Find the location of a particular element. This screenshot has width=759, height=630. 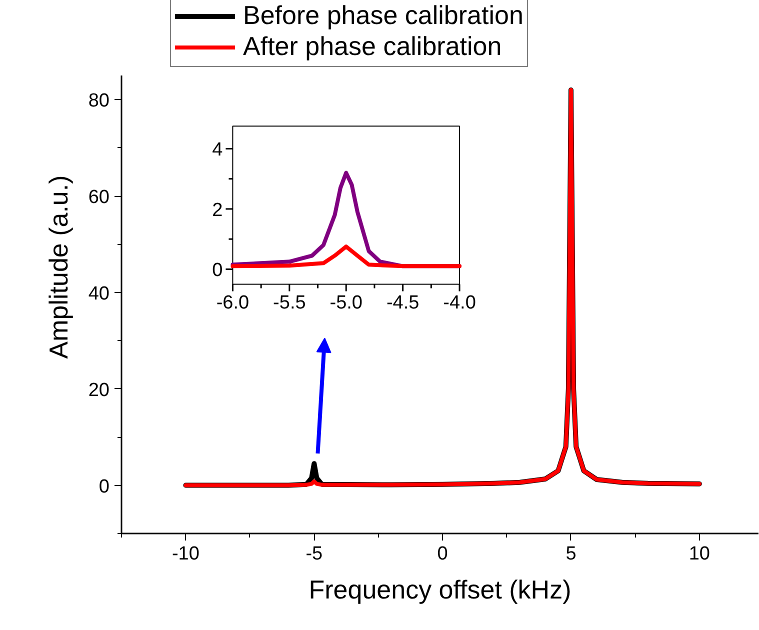

x-tick-label: 0 is located at coordinates (442, 554).